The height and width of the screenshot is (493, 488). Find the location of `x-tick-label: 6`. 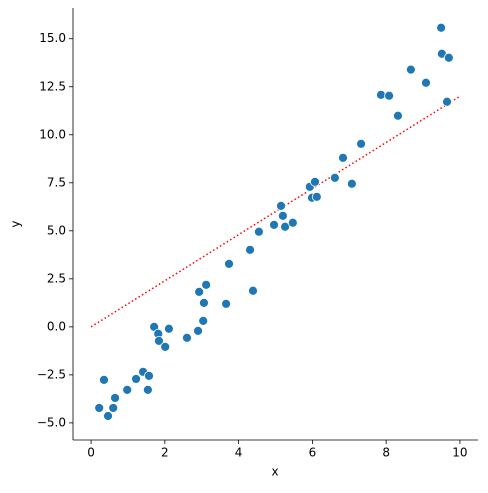

x-tick-label: 6 is located at coordinates (313, 453).